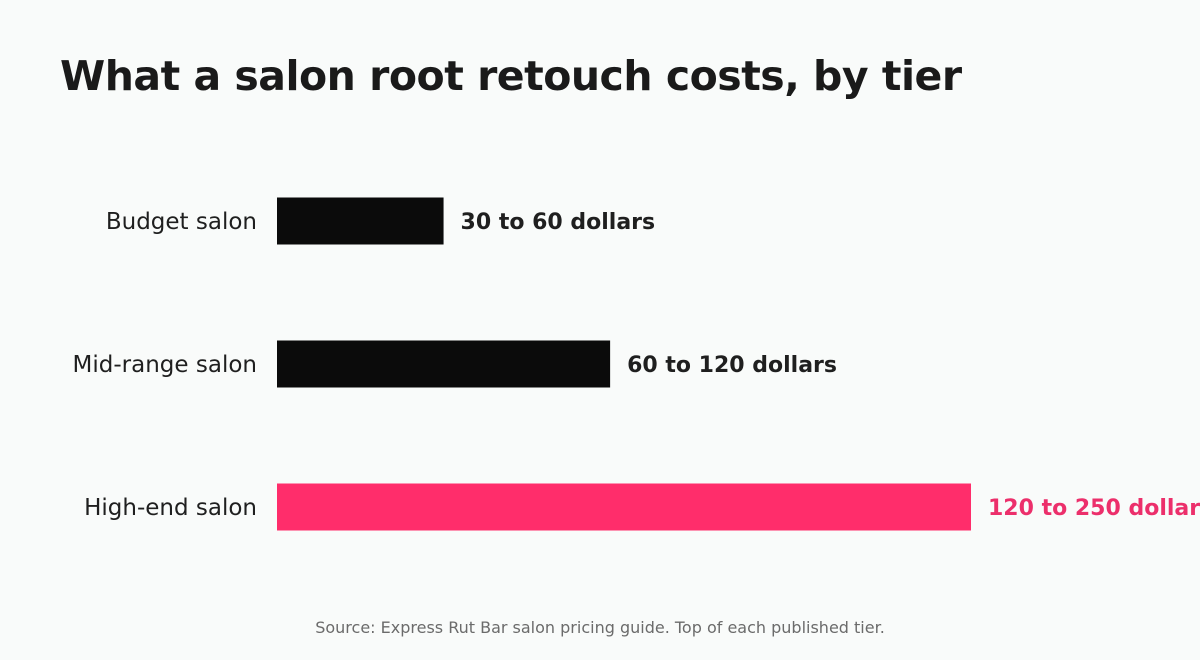  Describe the element at coordinates (732, 365) in the screenshot. I see `value-label: 60 to 120 dollars` at that location.